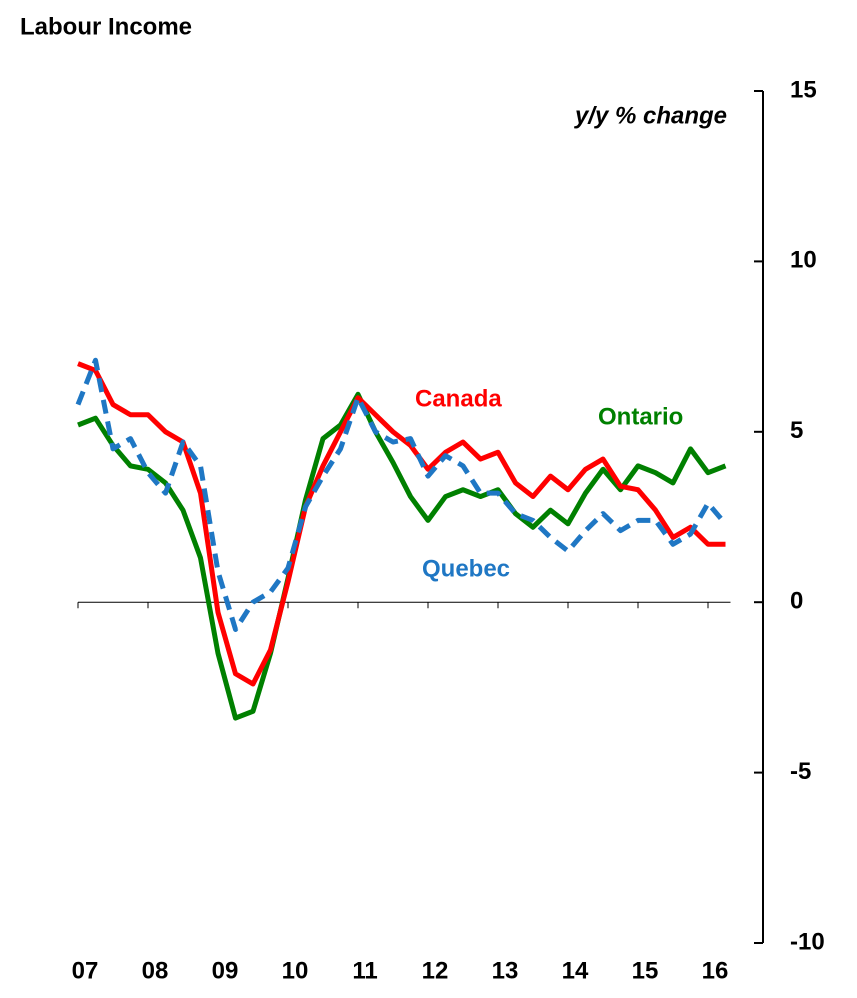  What do you see at coordinates (458, 398) in the screenshot?
I see `series-label: Canada` at bounding box center [458, 398].